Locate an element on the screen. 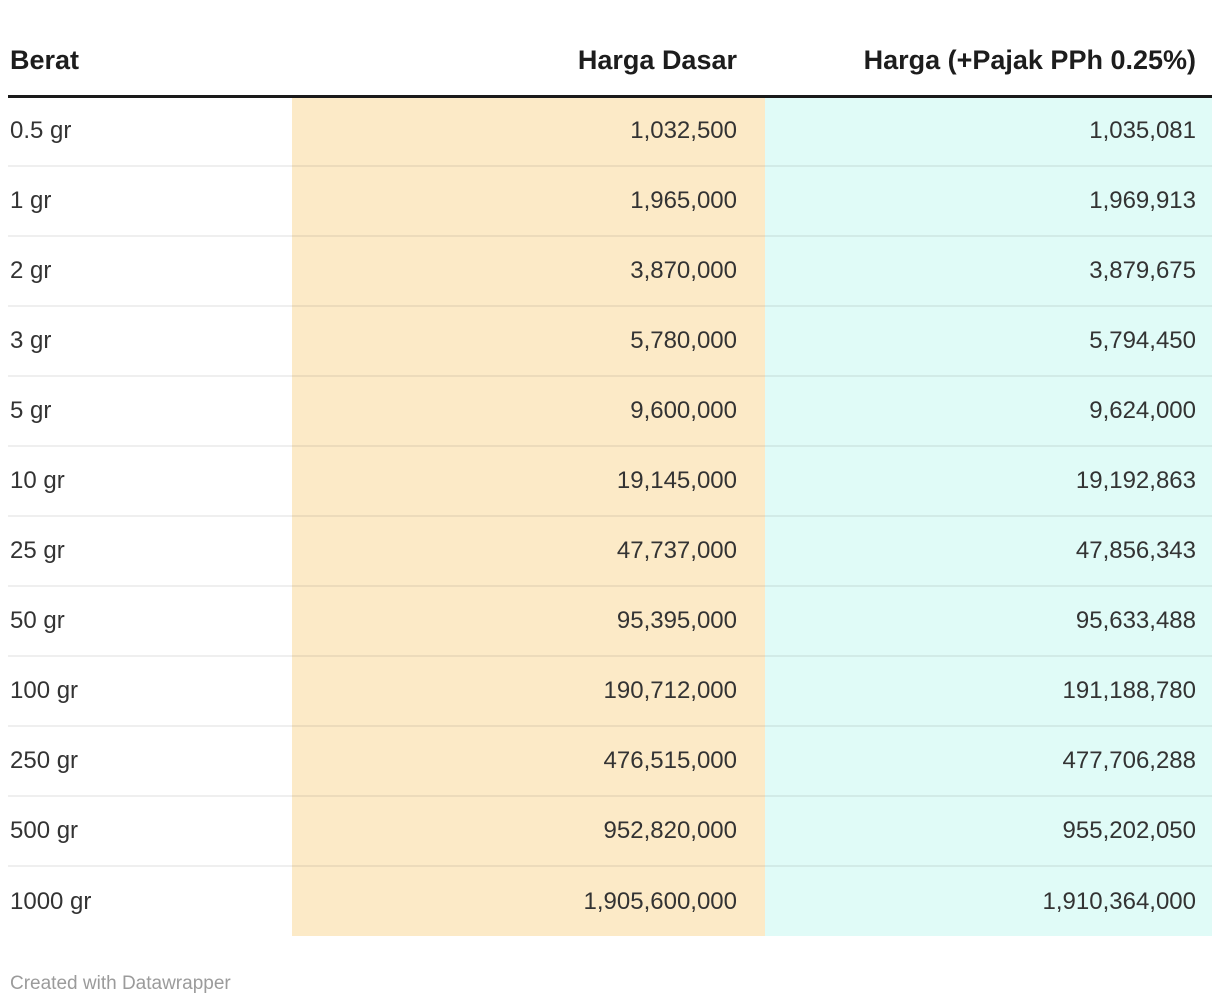 The width and height of the screenshot is (1220, 1008). base-price-cell: 9,600,000 is located at coordinates (528, 410).